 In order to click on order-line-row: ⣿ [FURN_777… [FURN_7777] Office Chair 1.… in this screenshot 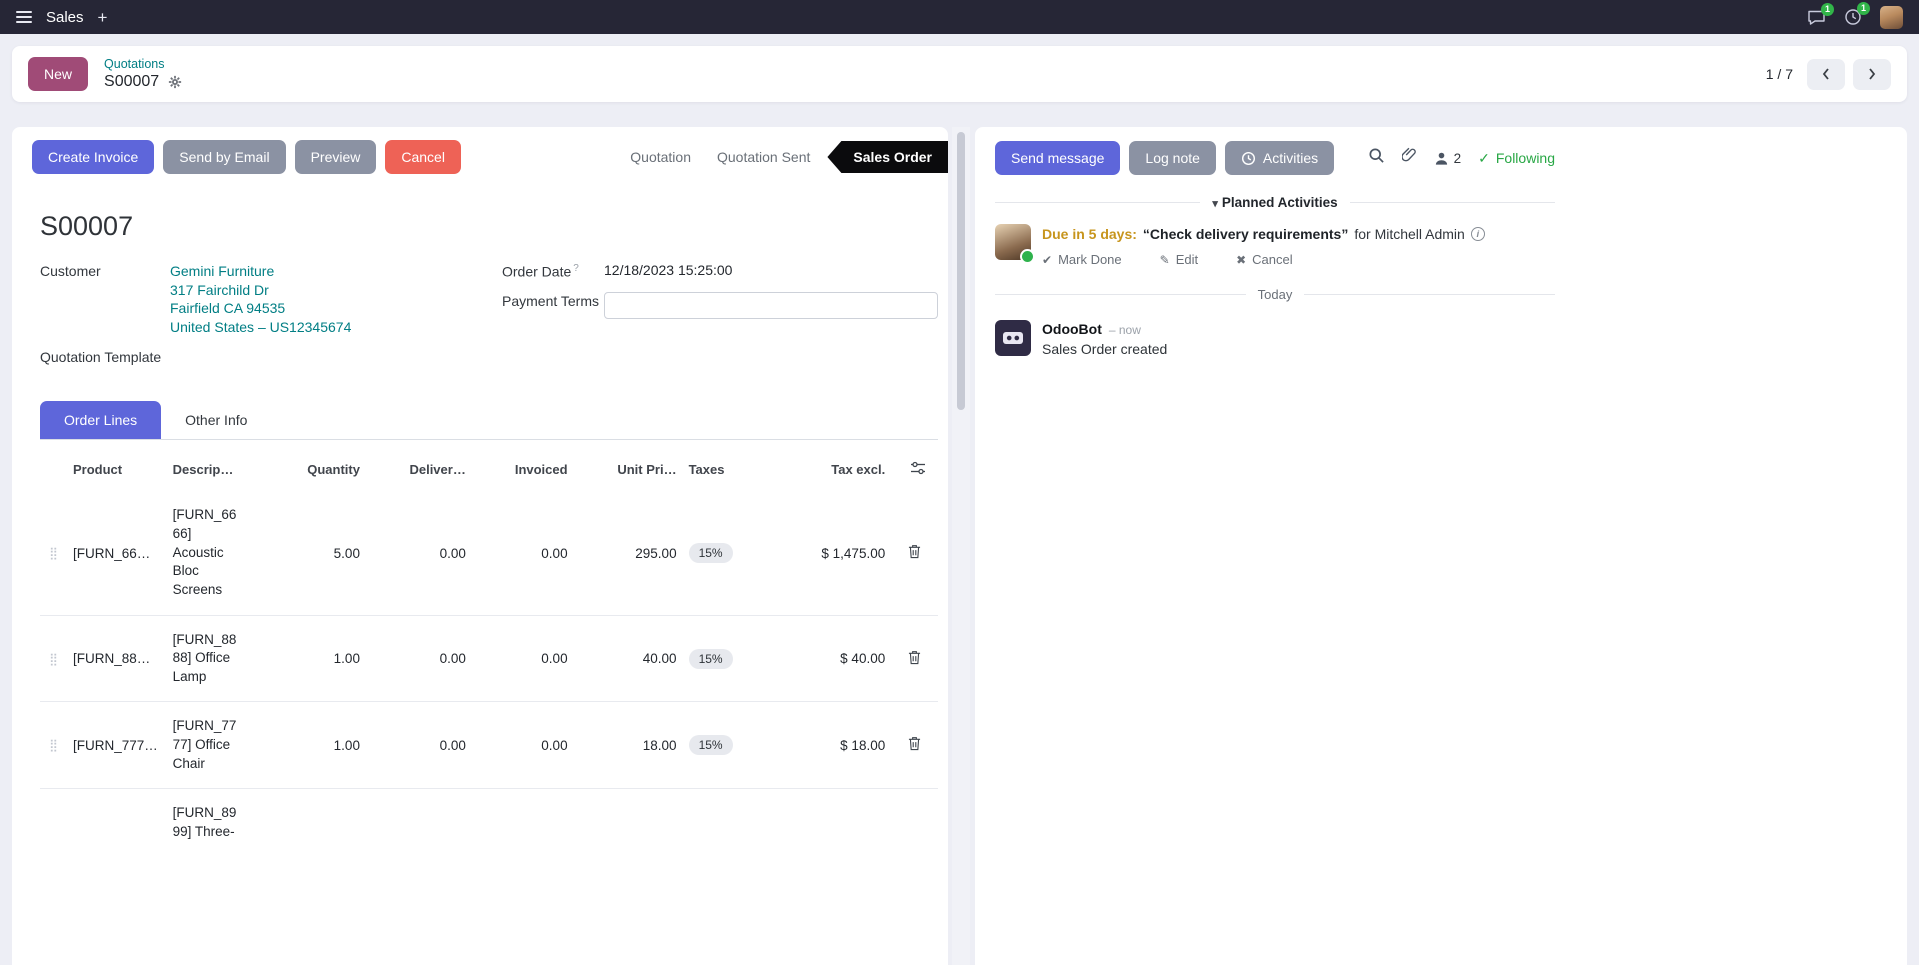, I will do `click(489, 745)`.